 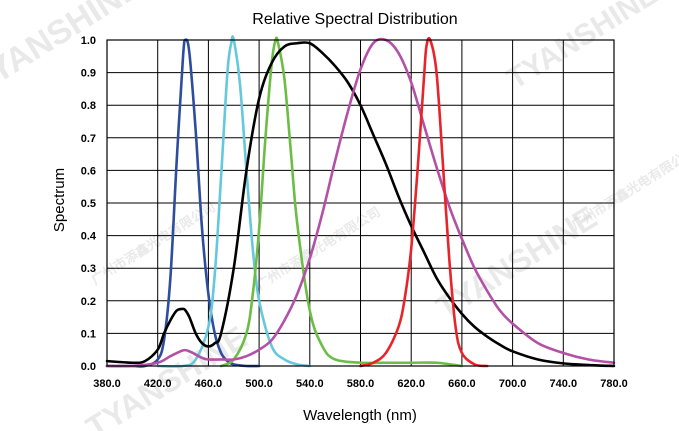 What do you see at coordinates (88, 334) in the screenshot?
I see `y-tick-label: 0.1` at bounding box center [88, 334].